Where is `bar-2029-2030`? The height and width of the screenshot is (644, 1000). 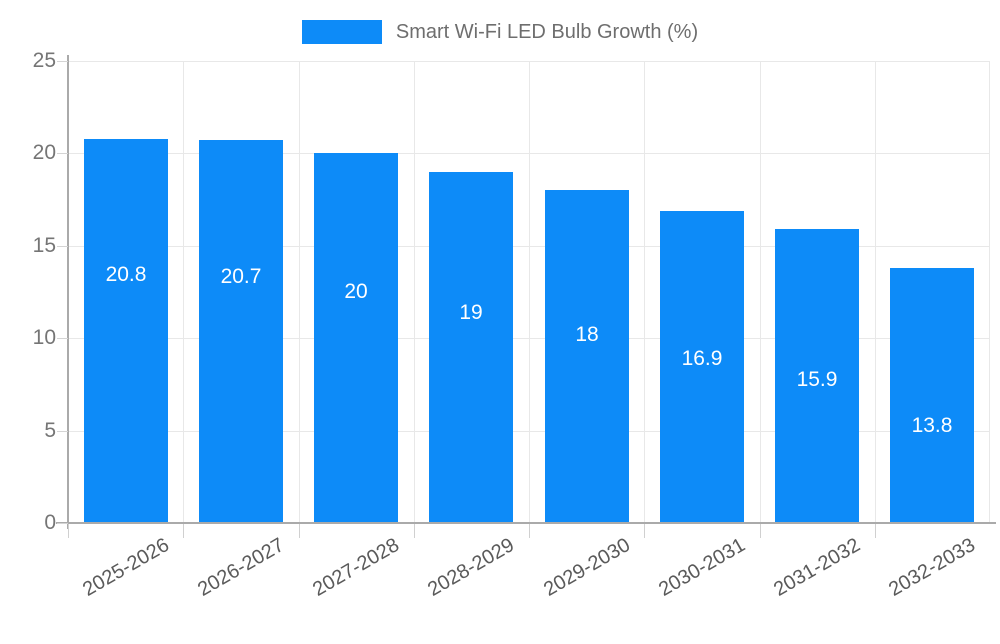
bar-2029-2030 is located at coordinates (587, 356).